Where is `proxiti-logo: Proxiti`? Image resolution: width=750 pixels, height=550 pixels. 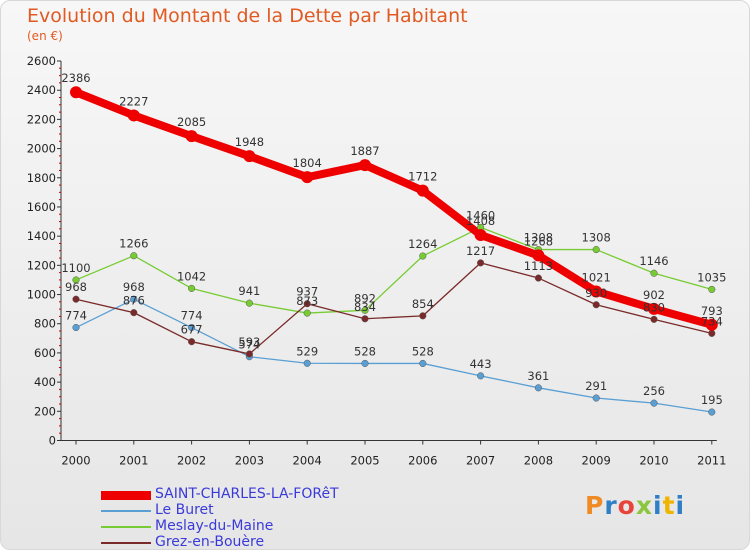
proxiti-logo: Proxiti is located at coordinates (635, 505).